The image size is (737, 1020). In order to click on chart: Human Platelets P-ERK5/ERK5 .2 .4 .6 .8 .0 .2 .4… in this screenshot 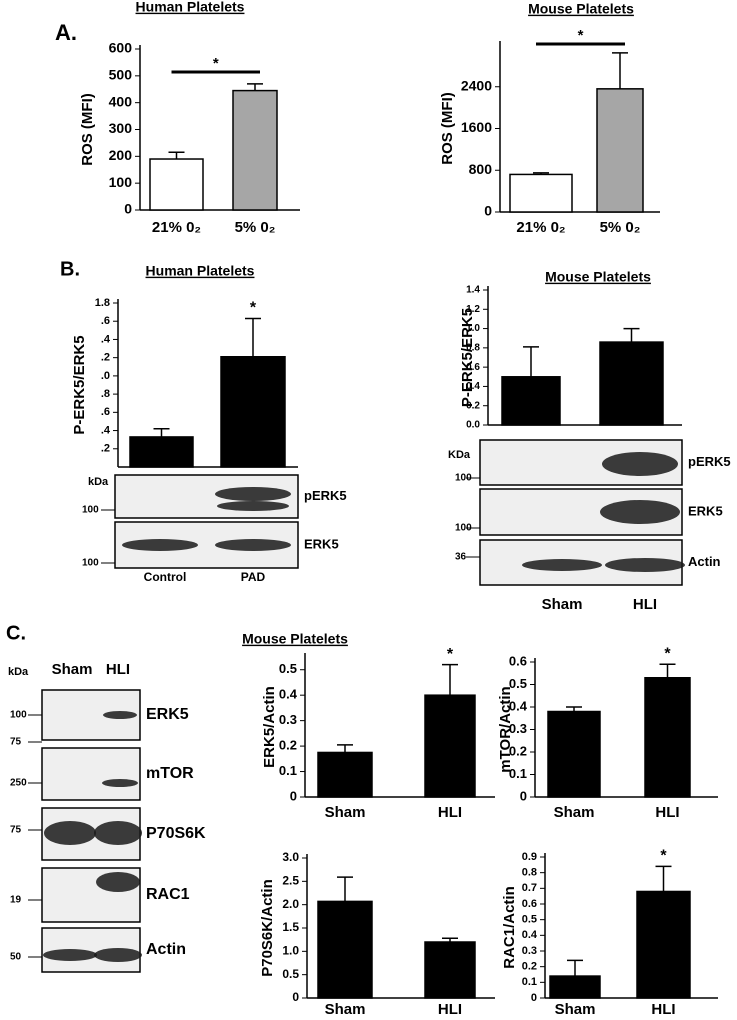, I will do `click(184, 365)`.